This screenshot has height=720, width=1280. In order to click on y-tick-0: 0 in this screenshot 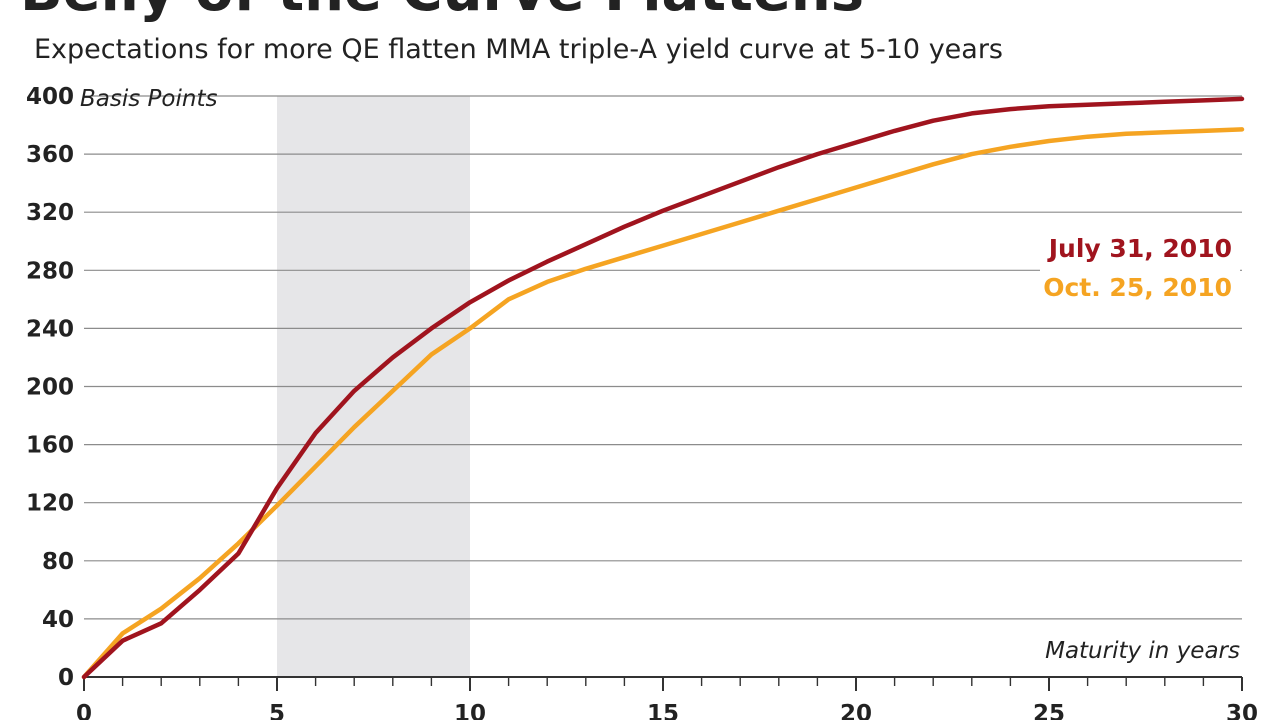, I will do `click(66, 678)`.